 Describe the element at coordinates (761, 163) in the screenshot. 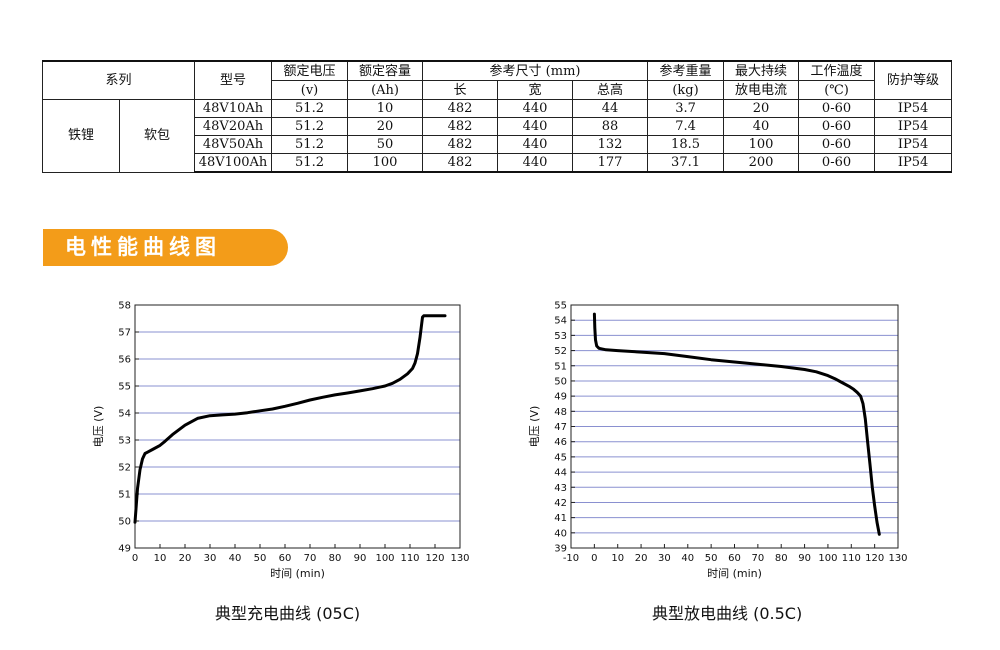

I see `cell-current: 200` at that location.